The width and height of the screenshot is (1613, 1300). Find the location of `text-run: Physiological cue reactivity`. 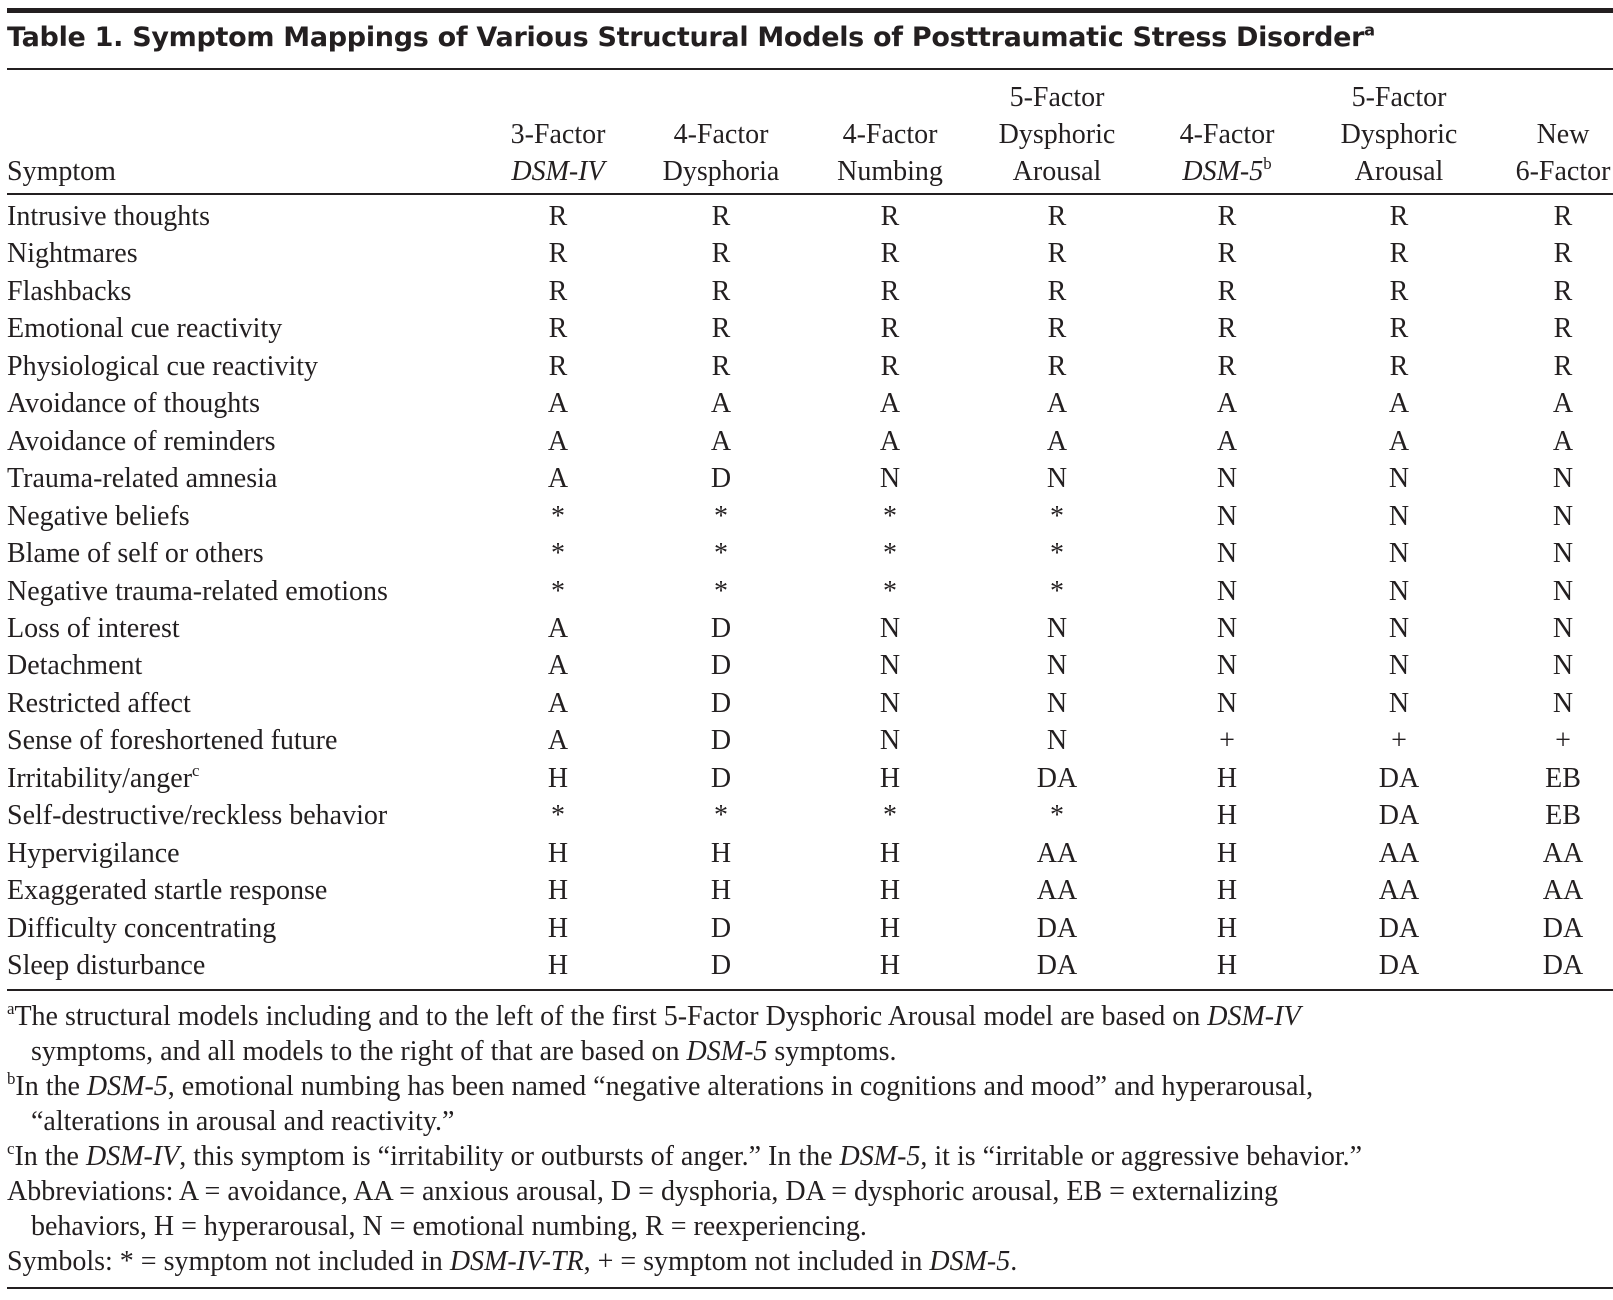

text-run: Physiological cue reactivity is located at coordinates (163, 366).